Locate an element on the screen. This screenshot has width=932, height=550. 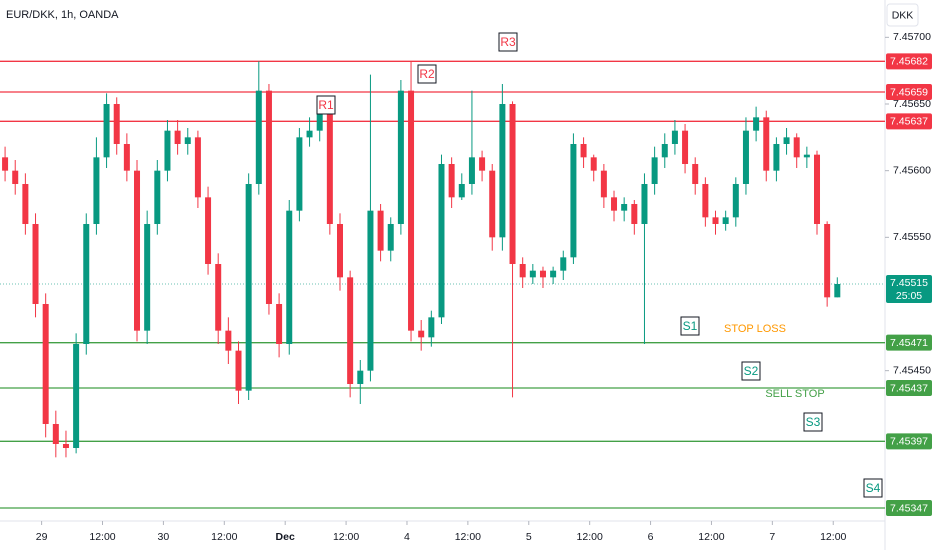
y-tick-label: 7.45650 is located at coordinates (912, 104).